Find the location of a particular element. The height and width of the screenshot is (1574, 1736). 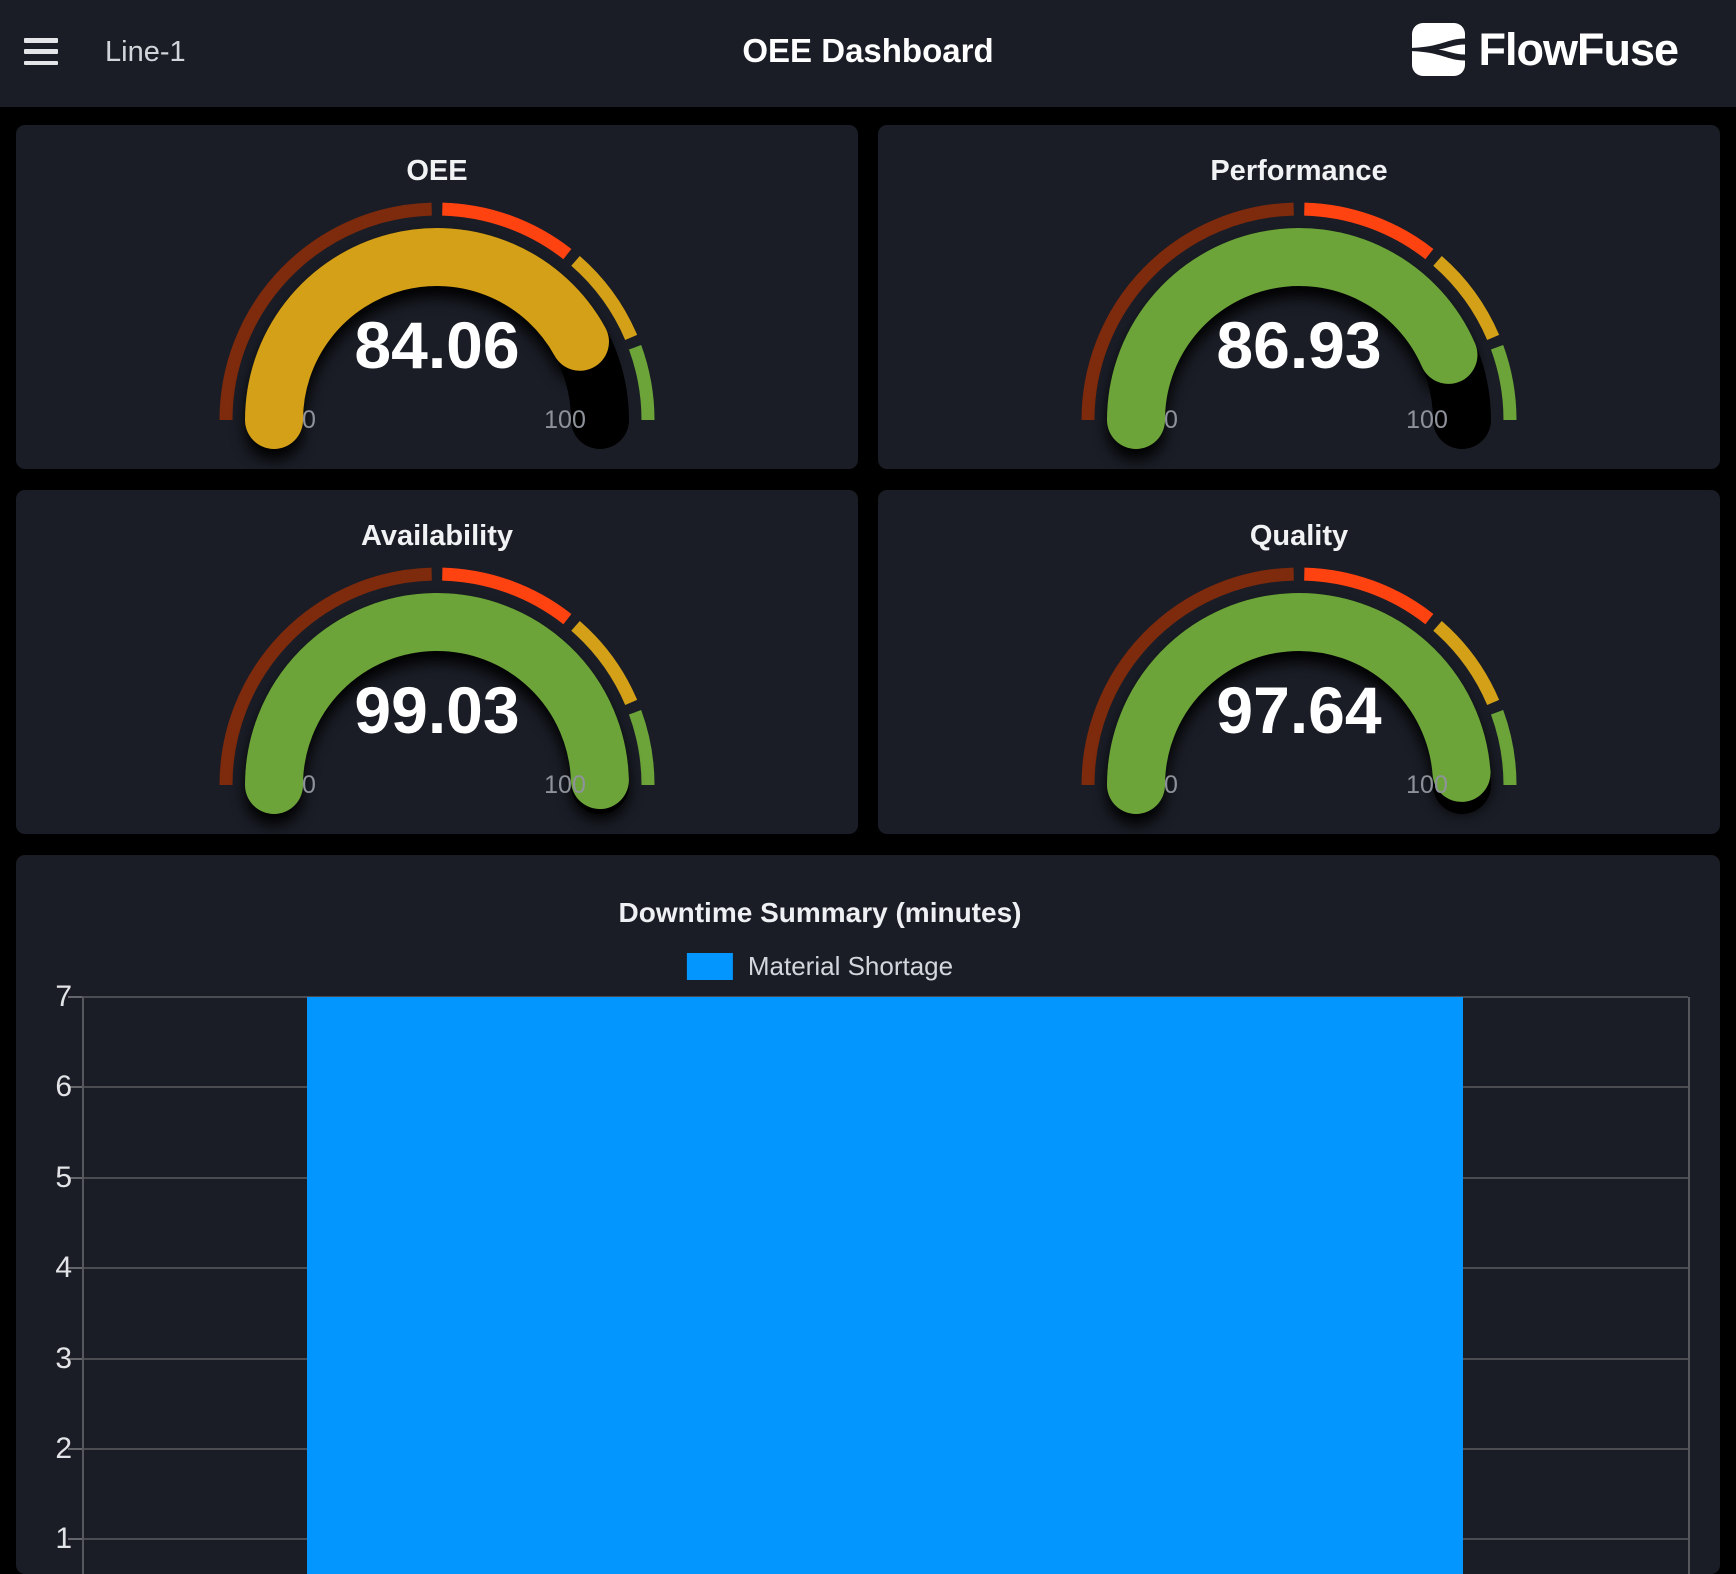

y-axis-label: 2 is located at coordinates (63, 1448).